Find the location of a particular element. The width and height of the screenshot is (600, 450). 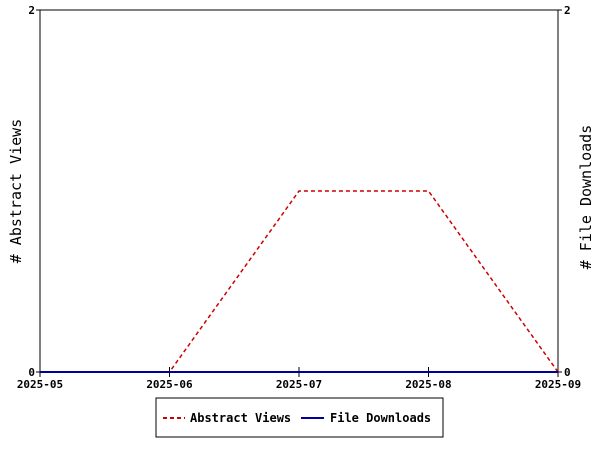

legend-label-abstract-views: Abstract Views is located at coordinates (240, 418).